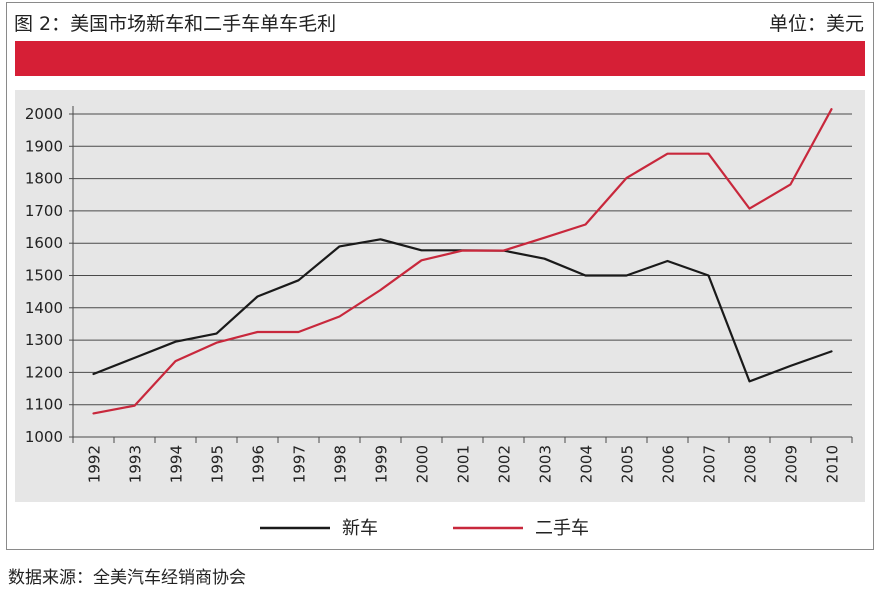 This screenshot has width=880, height=591. What do you see at coordinates (44, 114) in the screenshot?
I see `y-tick-label: 2000` at bounding box center [44, 114].